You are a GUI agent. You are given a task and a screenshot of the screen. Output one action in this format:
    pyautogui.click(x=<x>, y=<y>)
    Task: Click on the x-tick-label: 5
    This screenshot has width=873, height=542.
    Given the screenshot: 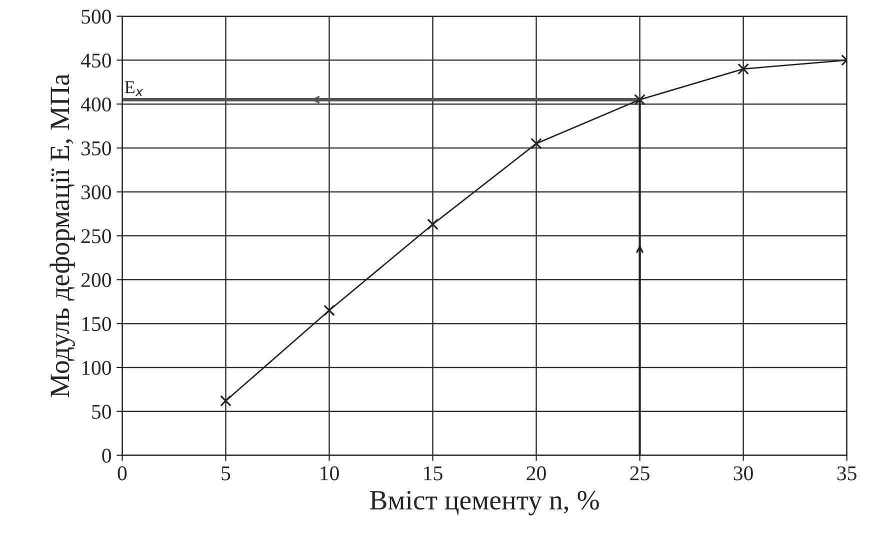 What is the action you would take?
    pyautogui.click(x=226, y=473)
    